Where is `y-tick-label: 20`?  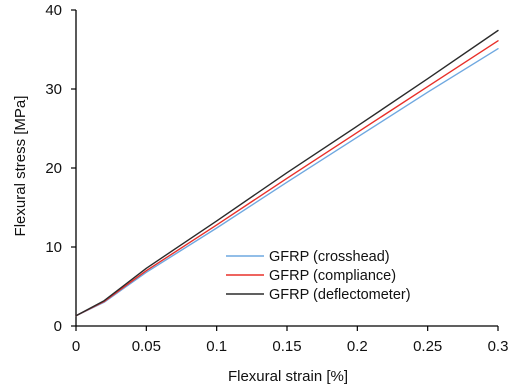
y-tick-label: 20 is located at coordinates (53, 168).